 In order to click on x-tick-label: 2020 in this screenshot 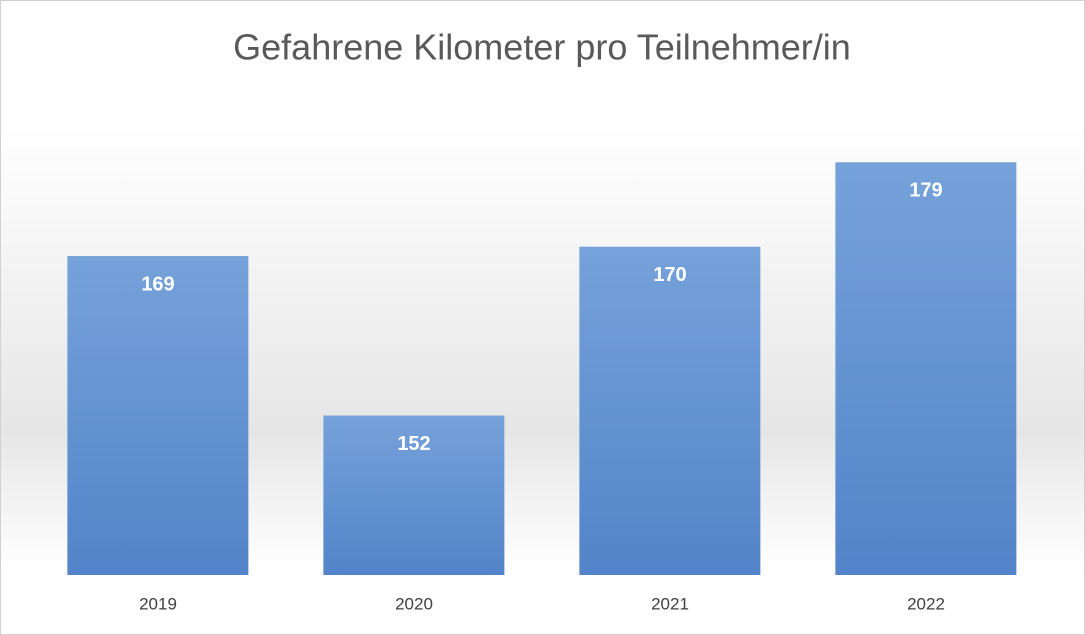, I will do `click(414, 603)`.